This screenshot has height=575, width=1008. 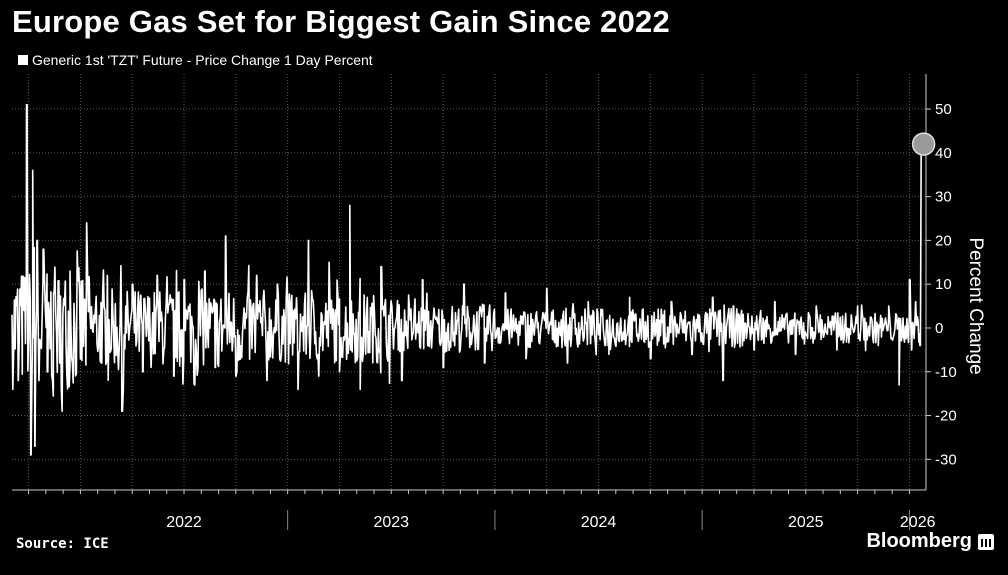 I want to click on y-tick-label: 30, so click(x=943, y=197).